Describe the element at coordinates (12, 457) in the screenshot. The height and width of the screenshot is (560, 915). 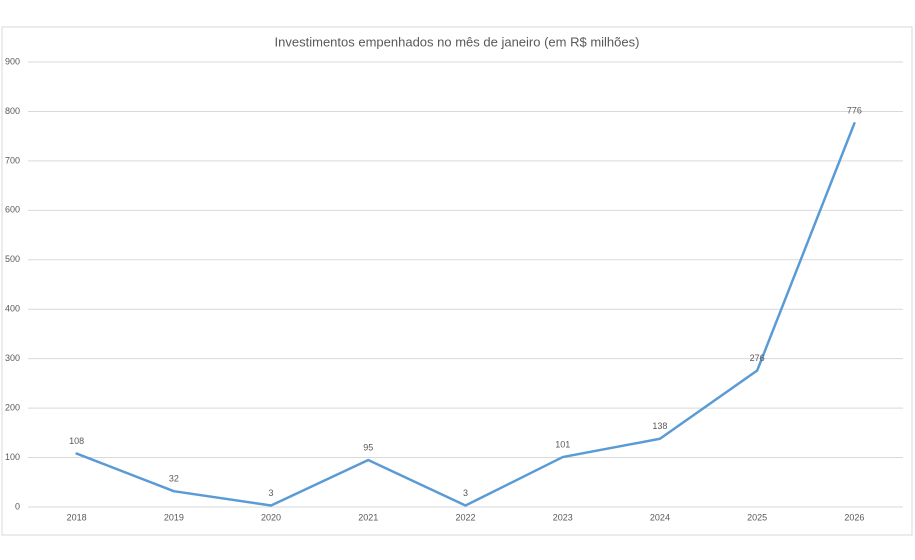
I see `y-tick-label: 100` at that location.